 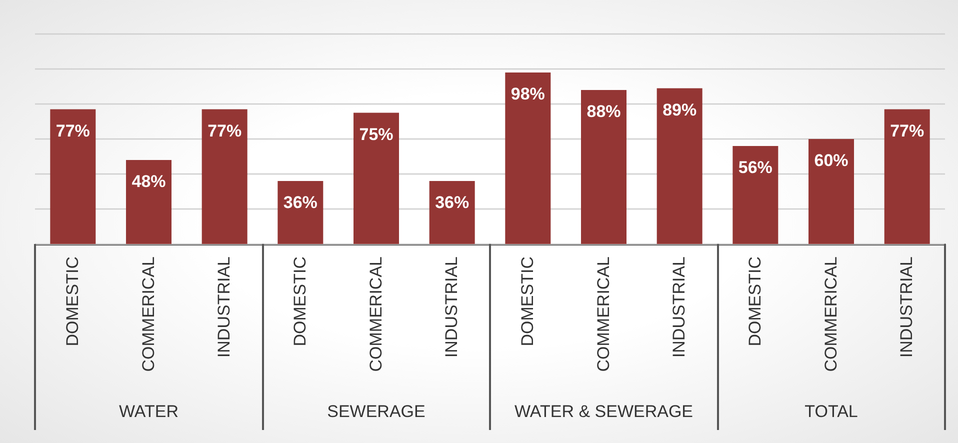 I want to click on data-label: 98%, so click(x=527, y=94).